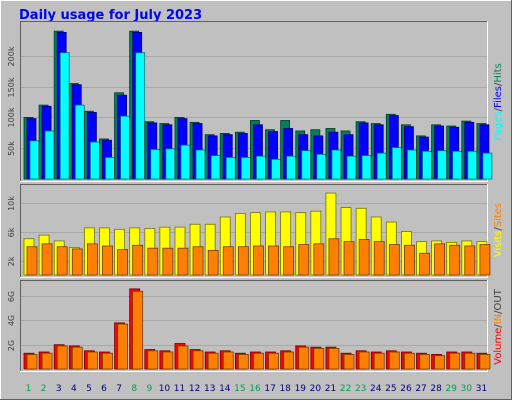 This screenshot has height=400, width=512. I want to click on day-label-1: 1, so click(29, 389).